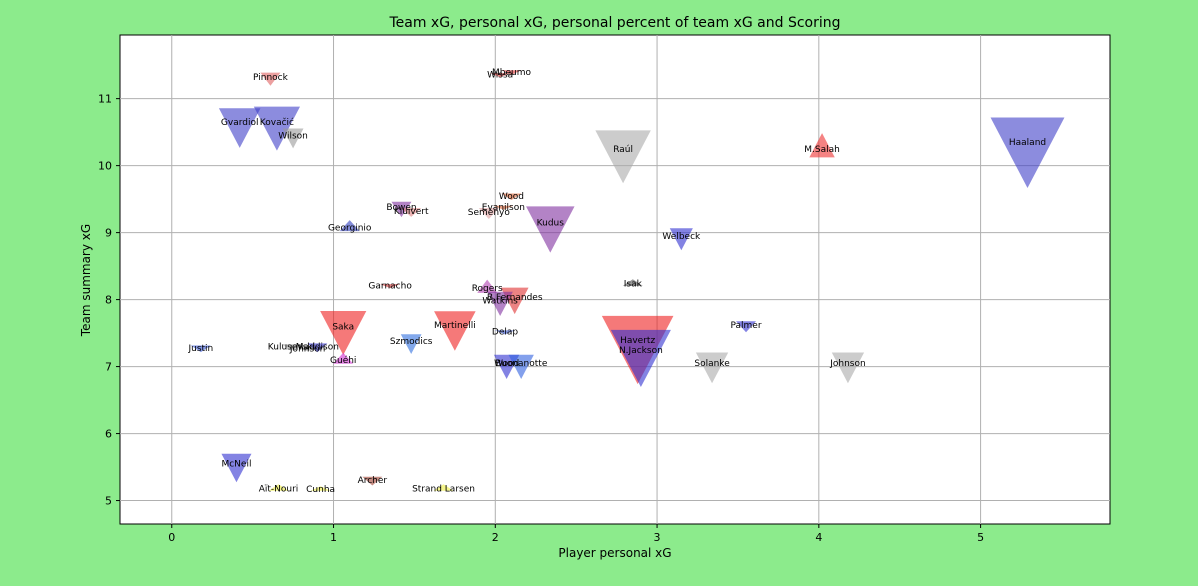 The image size is (1198, 586). I want to click on data-point-label: Archer, so click(373, 481).